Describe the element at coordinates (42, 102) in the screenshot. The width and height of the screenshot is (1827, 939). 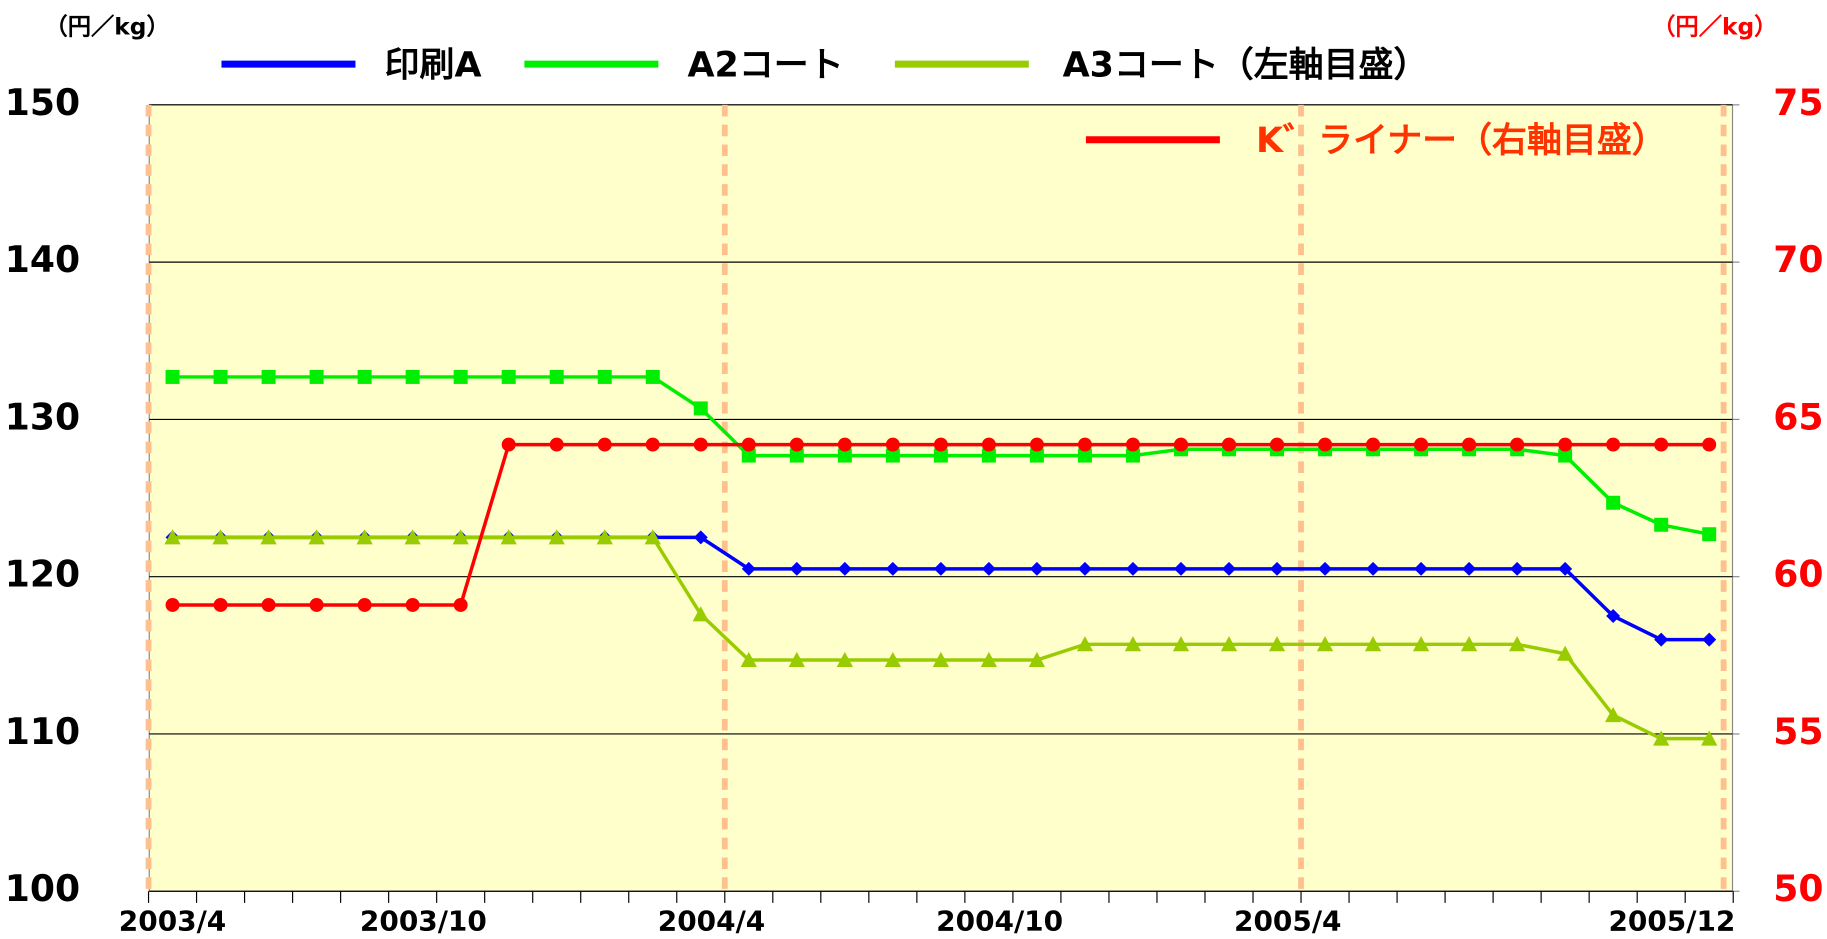
I see `y-tick-label: 150` at that location.